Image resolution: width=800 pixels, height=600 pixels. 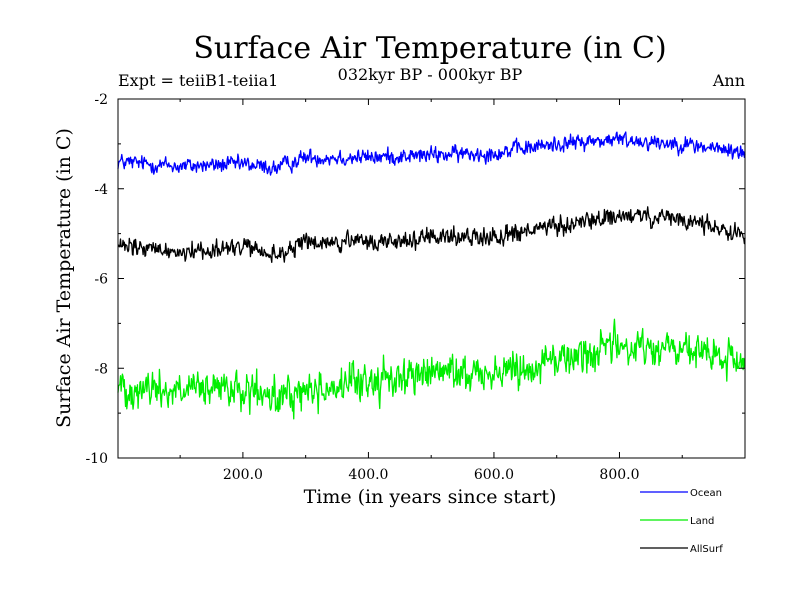 What do you see at coordinates (619, 475) in the screenshot?
I see `x-tick-label: 800.0` at bounding box center [619, 475].